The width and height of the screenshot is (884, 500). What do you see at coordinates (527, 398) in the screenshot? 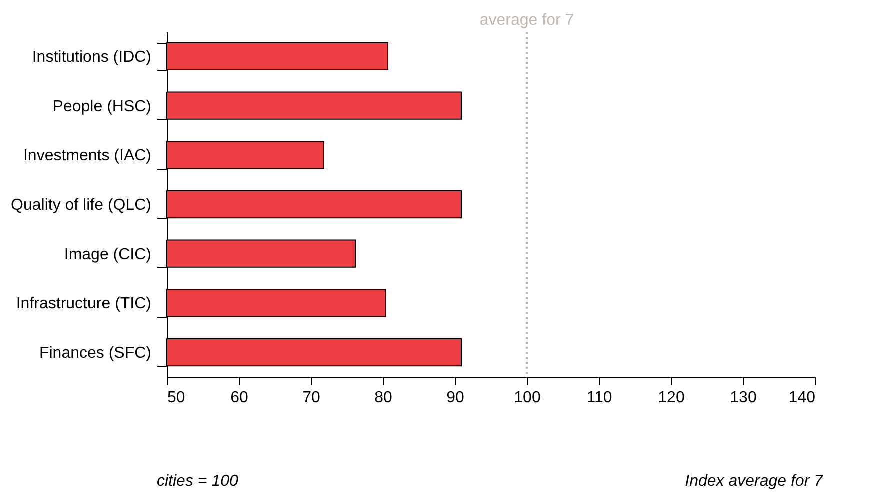
I see `x-tick-label: 100` at bounding box center [527, 398].